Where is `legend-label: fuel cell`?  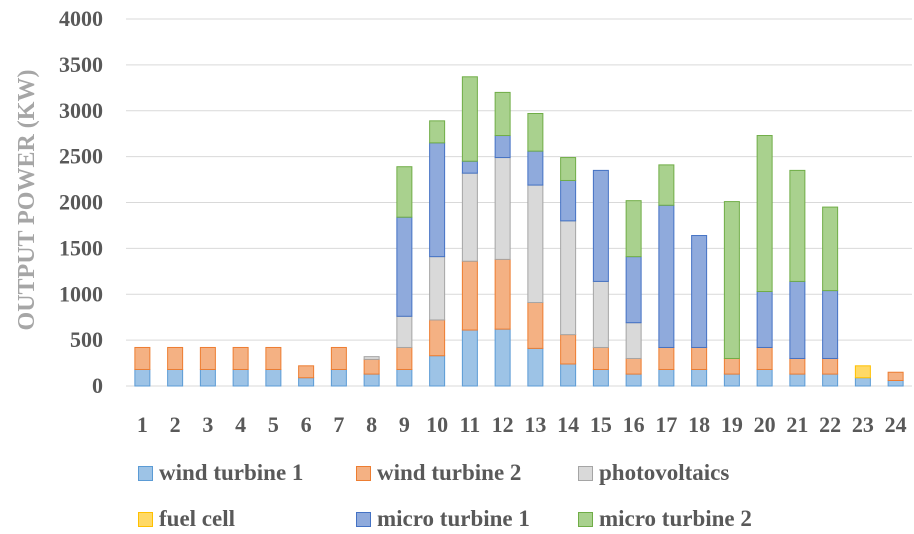
legend-label: fuel cell is located at coordinates (197, 518).